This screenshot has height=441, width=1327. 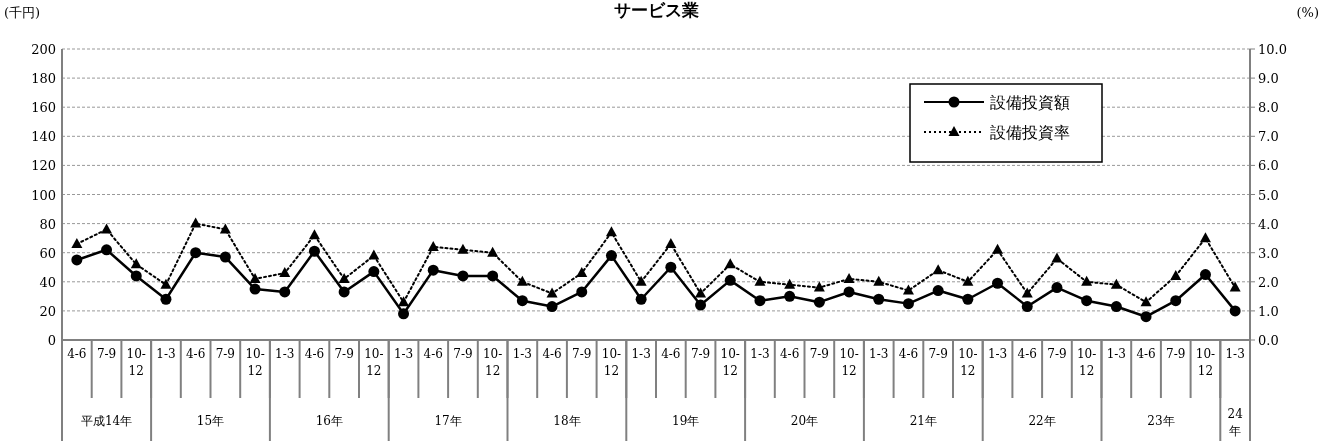 I want to click on text: 20年, so click(x=804, y=421).